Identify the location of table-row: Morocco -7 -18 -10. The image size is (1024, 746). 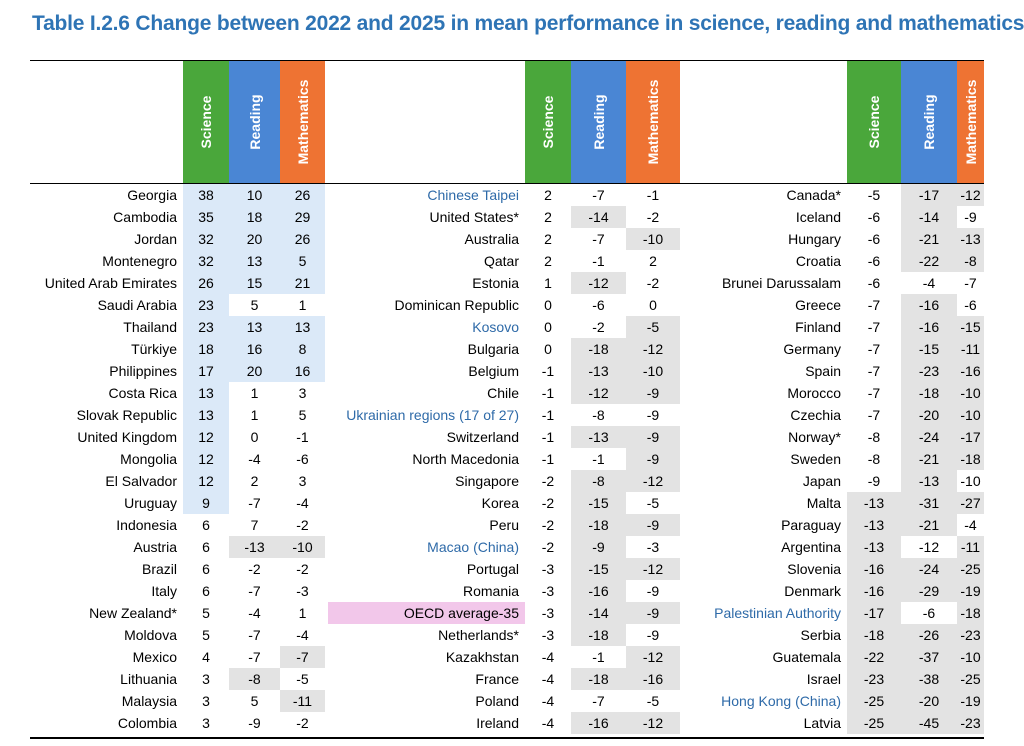
(832, 393).